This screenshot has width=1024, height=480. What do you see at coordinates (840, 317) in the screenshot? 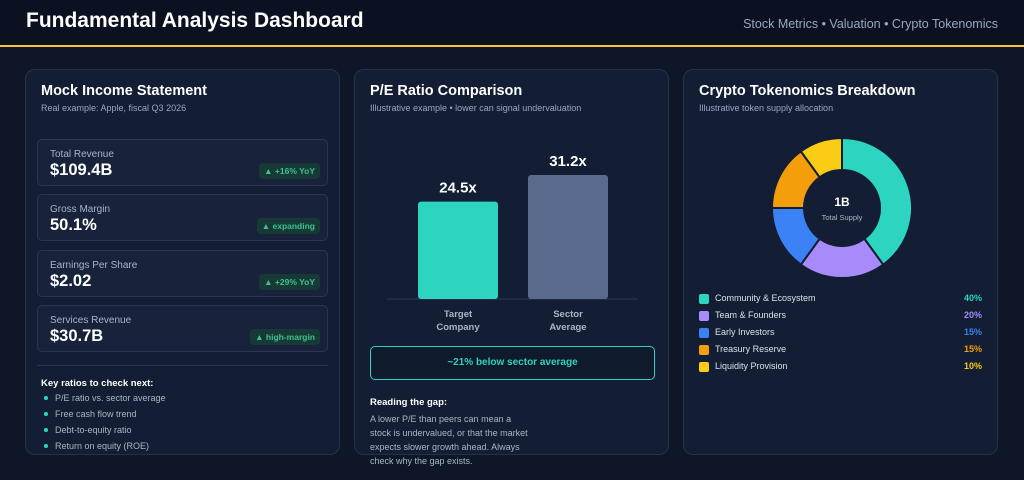
I see `legend-row: Team & Founders 20%` at bounding box center [840, 317].